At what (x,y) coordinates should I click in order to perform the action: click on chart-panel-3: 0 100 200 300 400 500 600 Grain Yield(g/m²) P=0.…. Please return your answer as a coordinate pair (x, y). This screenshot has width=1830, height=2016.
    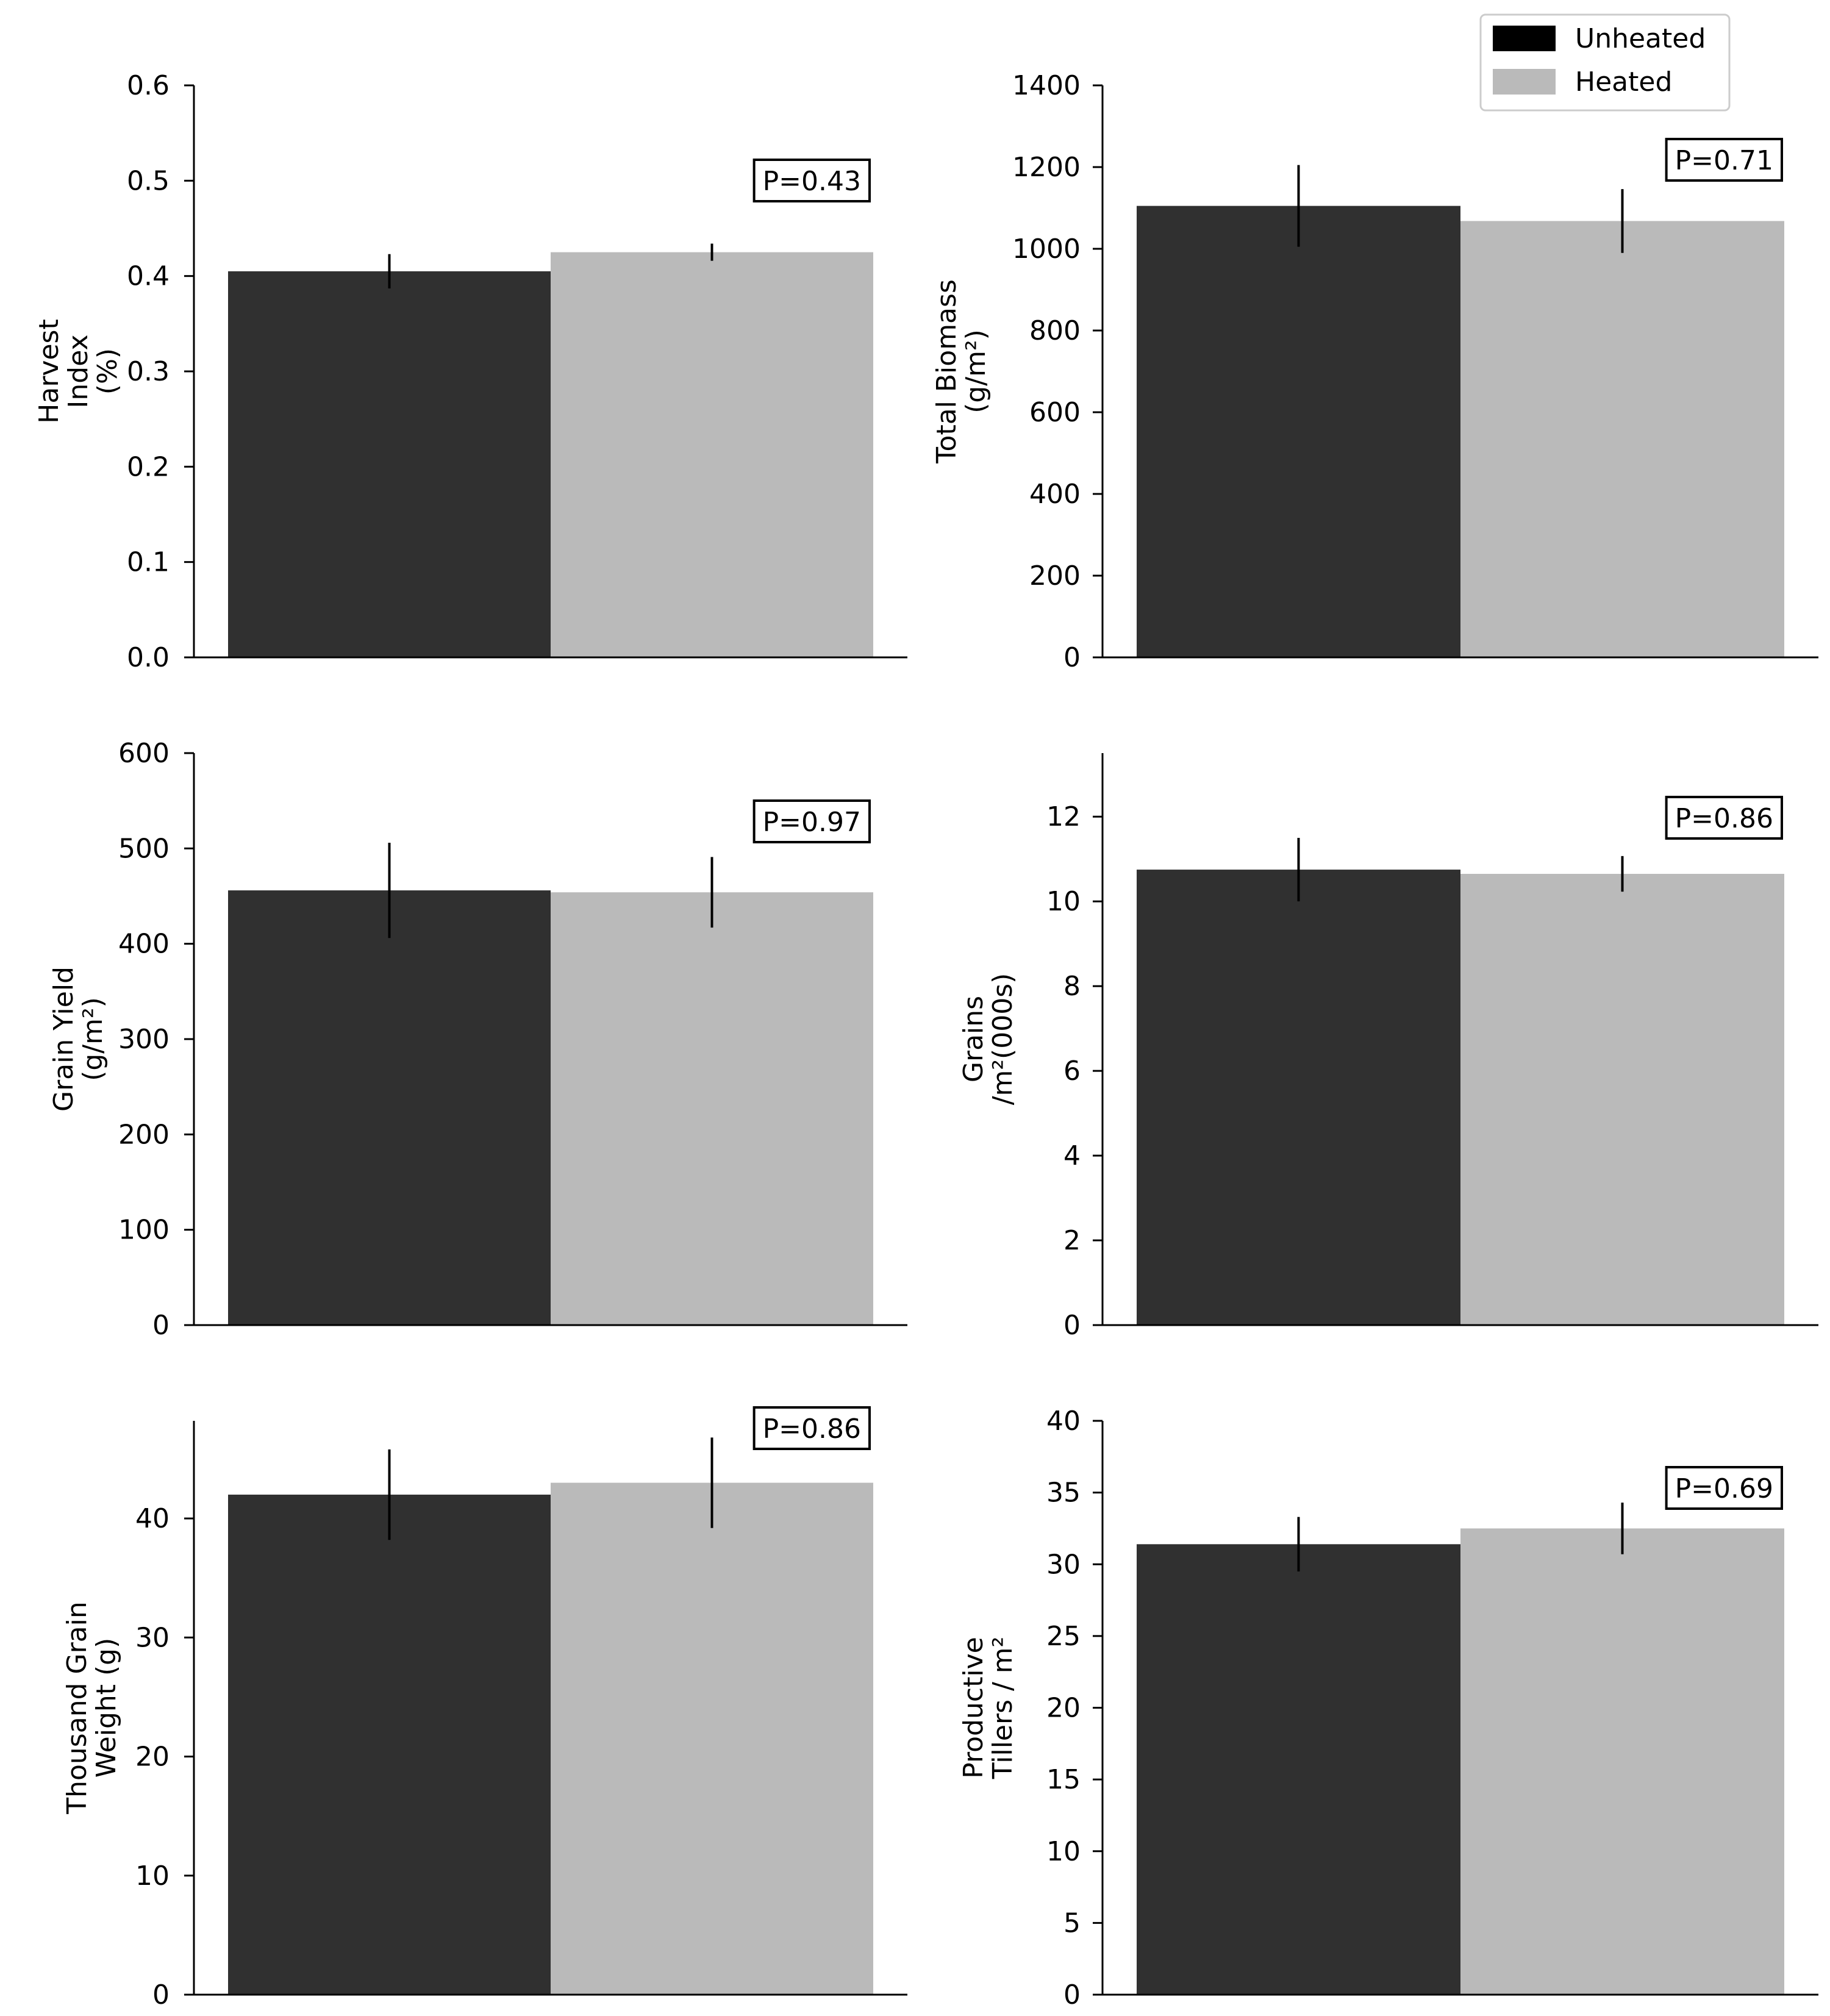
    Looking at the image, I should click on (477, 1039).